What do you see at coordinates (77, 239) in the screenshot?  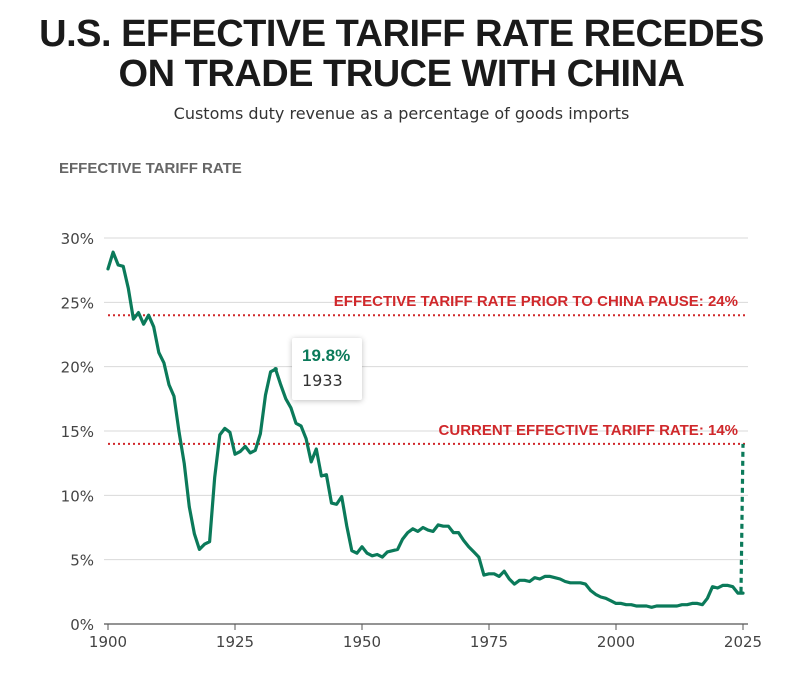 I see `y-tick-label-30: 30%` at bounding box center [77, 239].